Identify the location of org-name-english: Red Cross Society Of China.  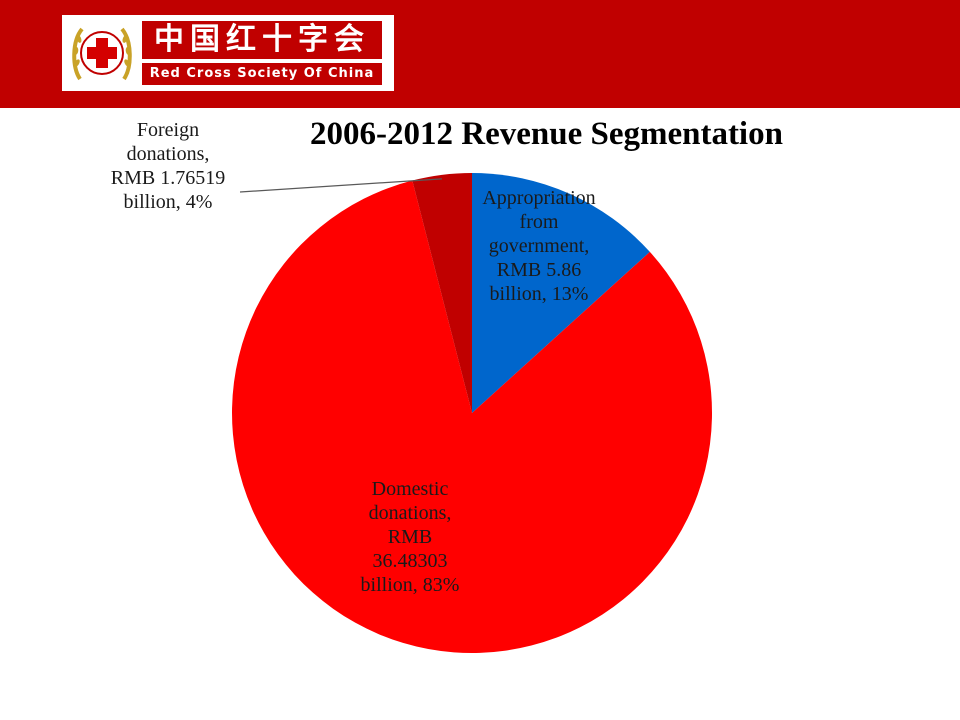
(262, 74).